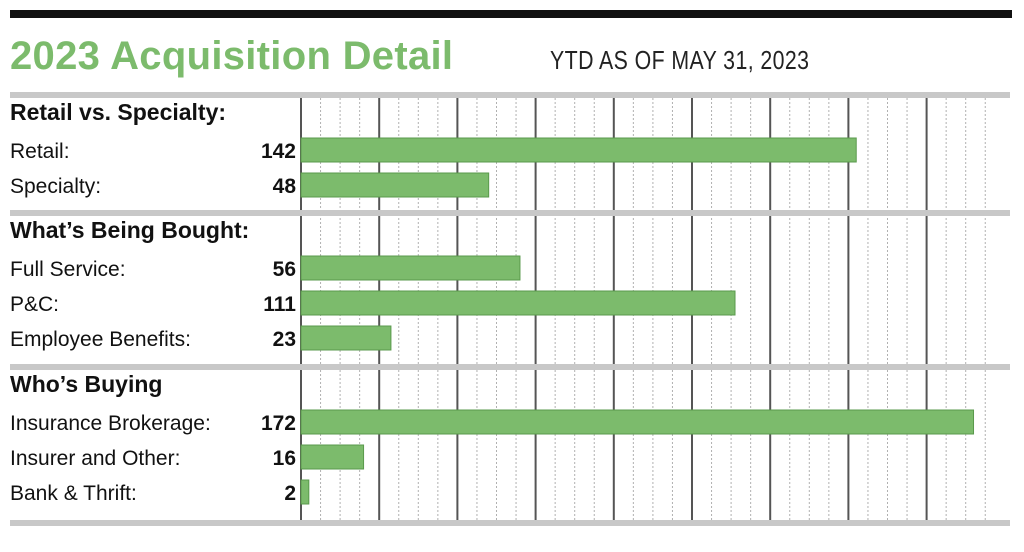 Image resolution: width=1024 pixels, height=552 pixels. What do you see at coordinates (511, 14) in the screenshot?
I see `top-rule` at bounding box center [511, 14].